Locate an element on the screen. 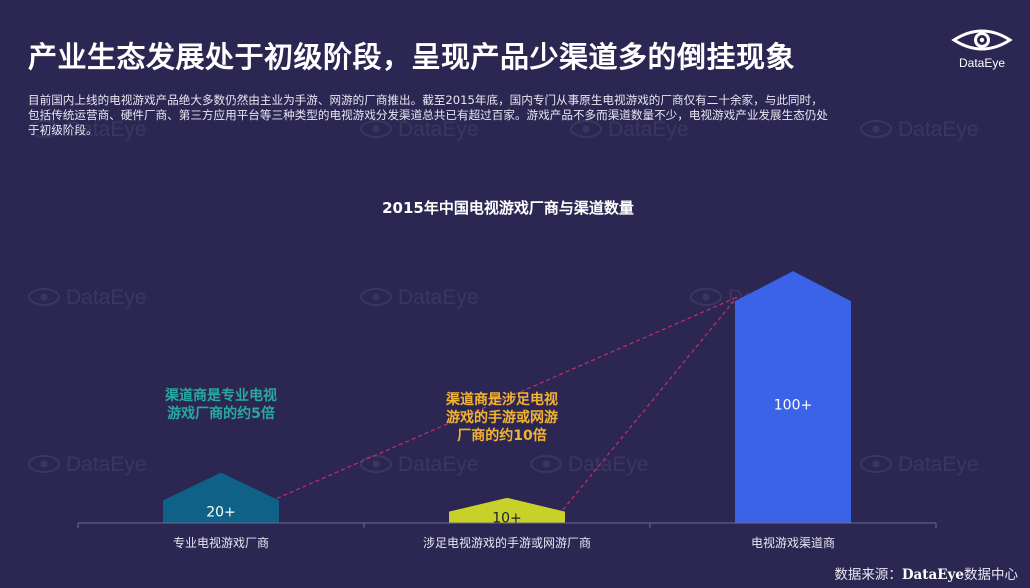 The width and height of the screenshot is (1030, 588). value-label: 10+ is located at coordinates (507, 518).